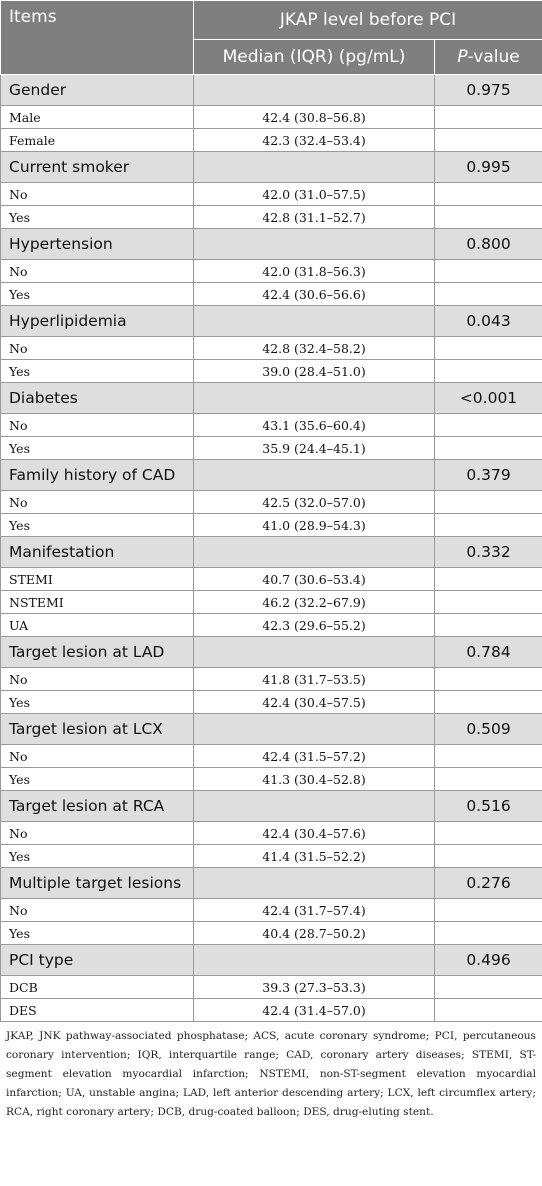  What do you see at coordinates (97, 552) in the screenshot?
I see `group-name: Manifestation` at bounding box center [97, 552].